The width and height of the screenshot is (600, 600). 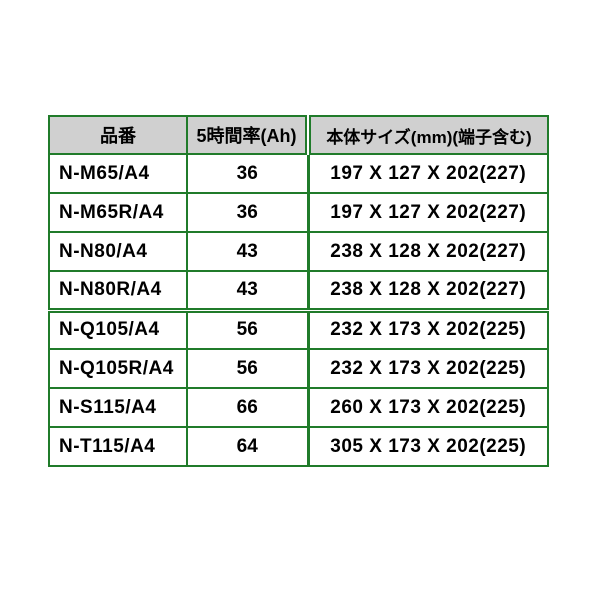 I want to click on table-row: N-N80R/A4 43 238 X 128 X 202(227), so click(x=298, y=290).